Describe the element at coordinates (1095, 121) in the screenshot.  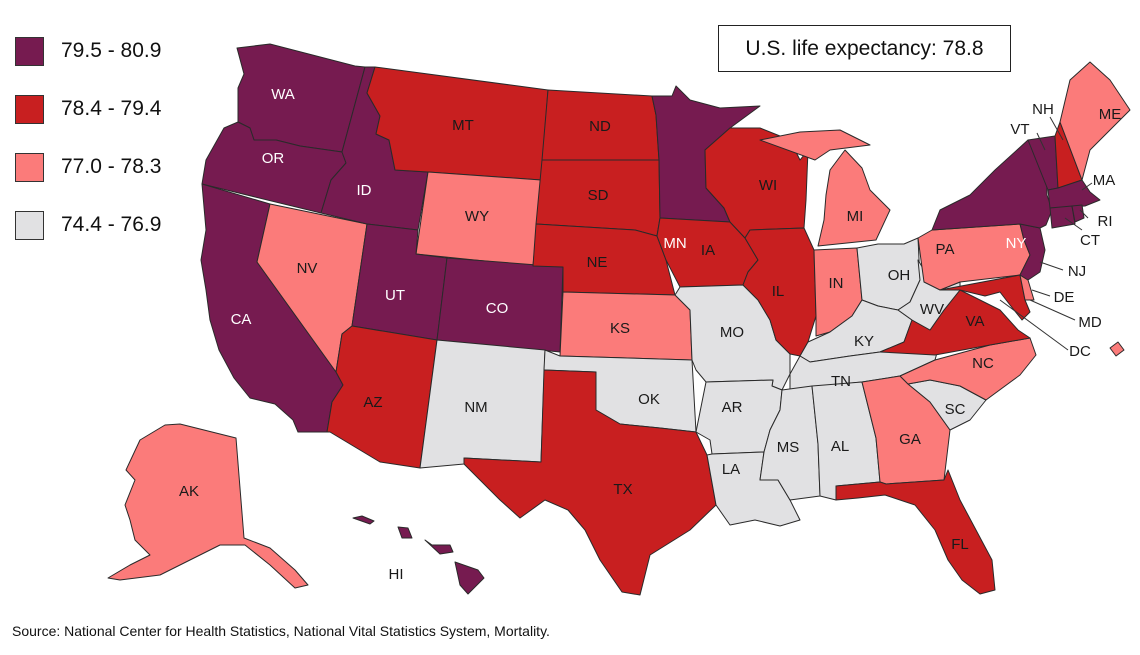
I see `state-me` at that location.